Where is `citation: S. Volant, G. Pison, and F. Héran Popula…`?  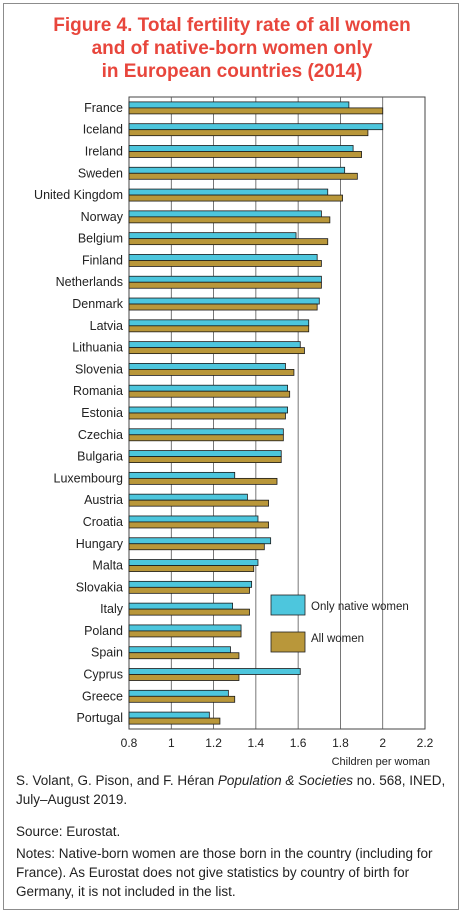 citation: S. Volant, G. Pison, and F. Héran Popula… is located at coordinates (236, 790).